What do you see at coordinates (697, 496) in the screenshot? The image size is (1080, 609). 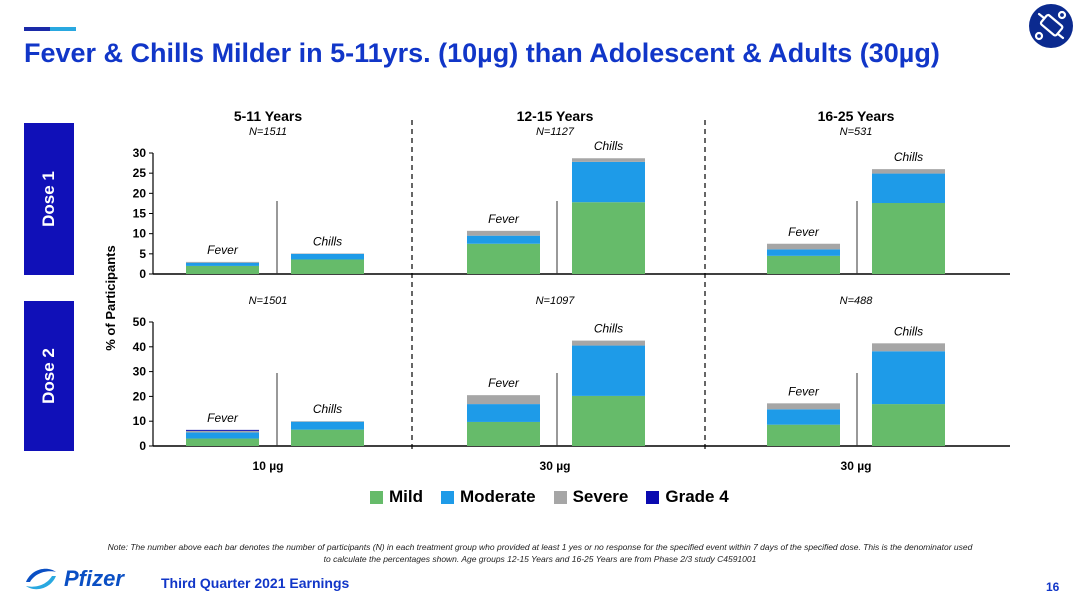 I see `legend-label-grade4: Grade 4` at bounding box center [697, 496].